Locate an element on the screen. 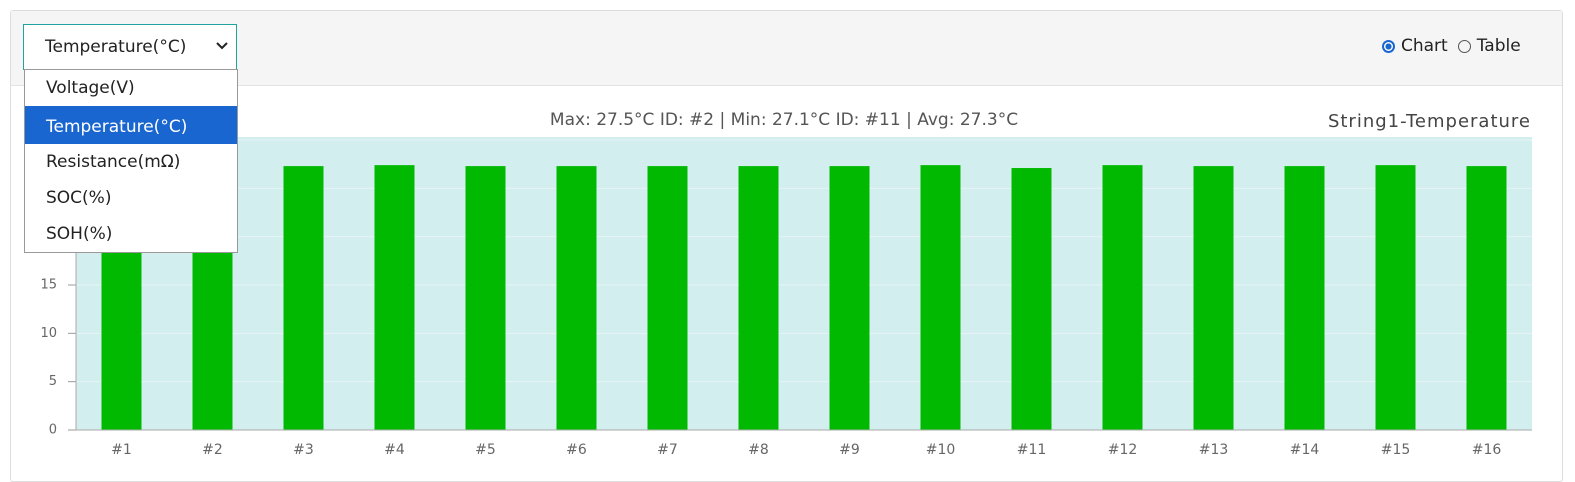 This screenshot has width=1575, height=482. x-tick-label: #2 is located at coordinates (212, 450).